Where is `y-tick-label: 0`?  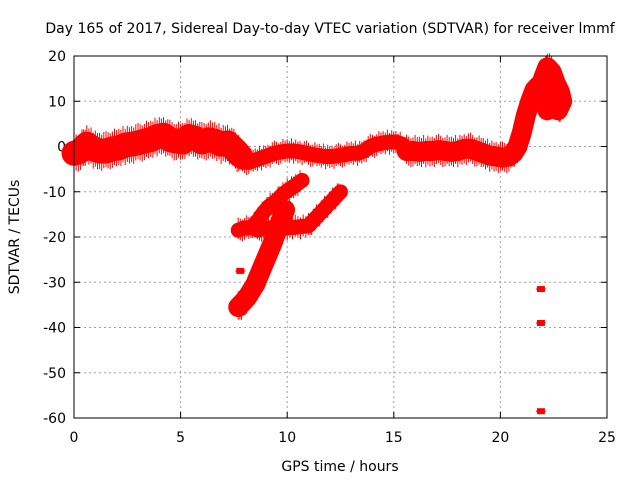 y-tick-label: 0 is located at coordinates (61, 148).